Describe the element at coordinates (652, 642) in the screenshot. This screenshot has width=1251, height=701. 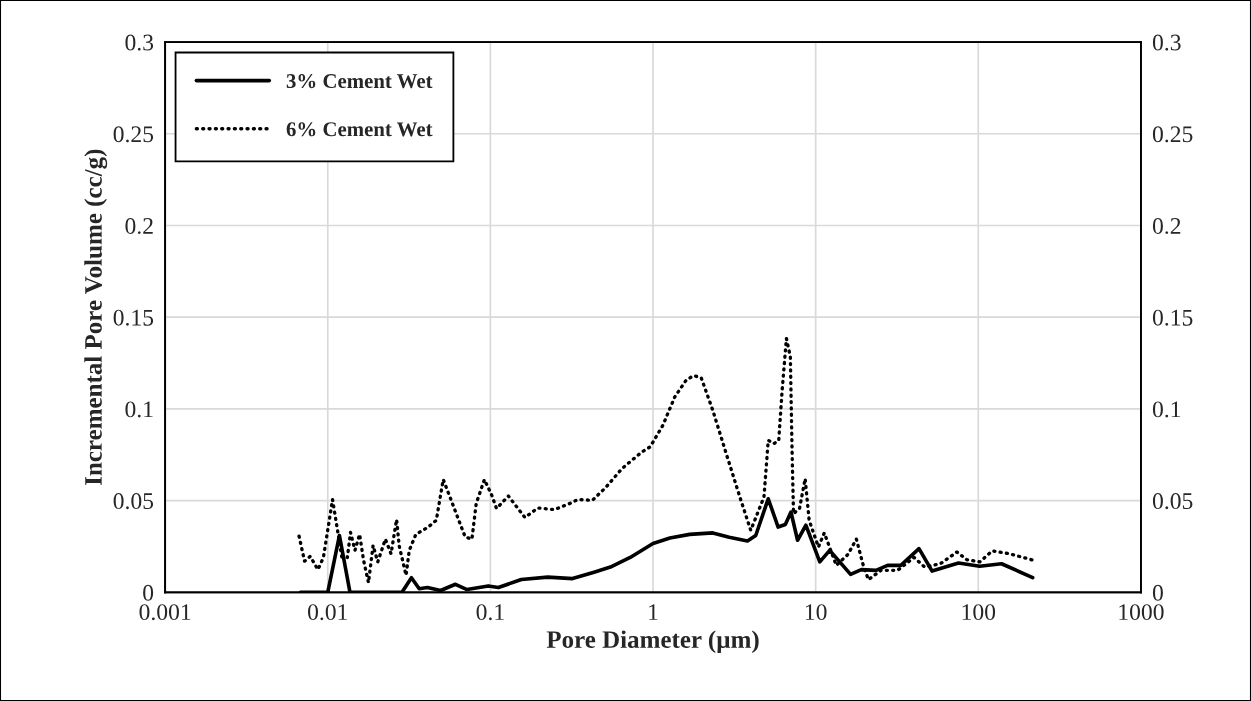
I see `x-axis-title: Pore Diameter (µm)` at that location.